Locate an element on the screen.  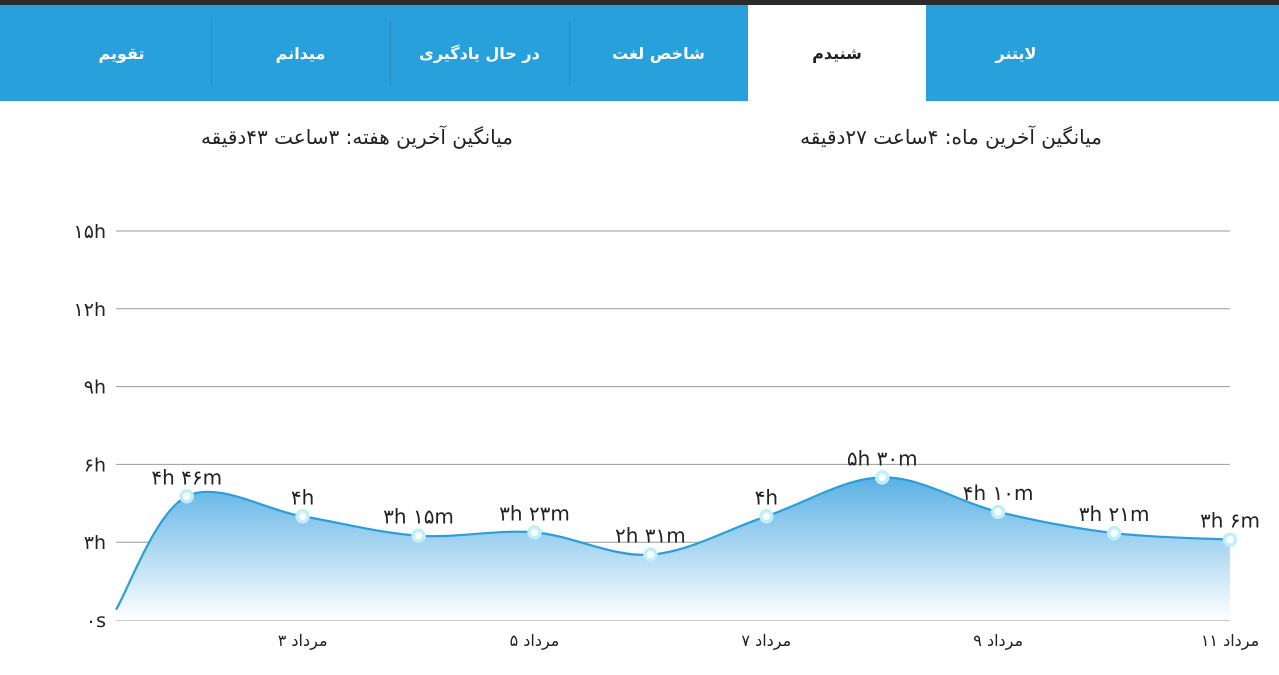
data-label: ۳h ۶m is located at coordinates (1230, 521).